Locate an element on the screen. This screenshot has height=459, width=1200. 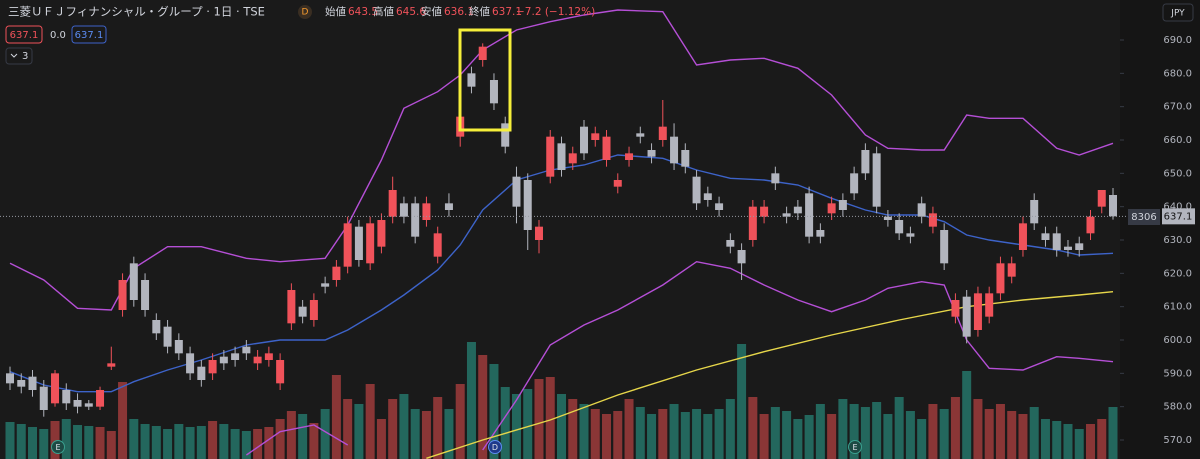
y-tick-label: 640.0 is located at coordinates (1177, 207).